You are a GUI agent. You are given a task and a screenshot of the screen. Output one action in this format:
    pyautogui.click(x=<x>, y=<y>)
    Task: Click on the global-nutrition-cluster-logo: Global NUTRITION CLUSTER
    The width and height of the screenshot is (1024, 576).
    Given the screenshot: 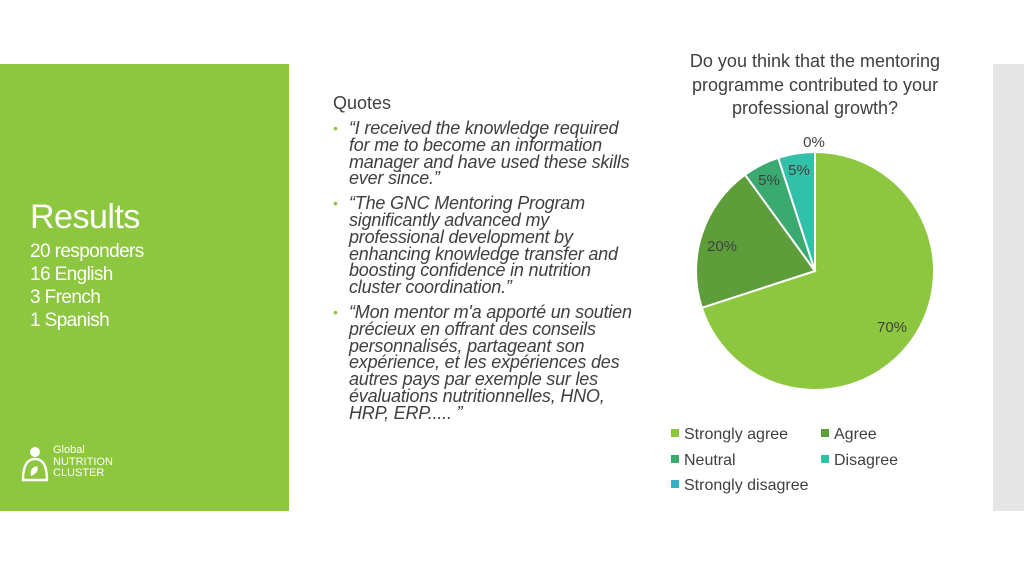 What is the action you would take?
    pyautogui.click(x=80, y=464)
    